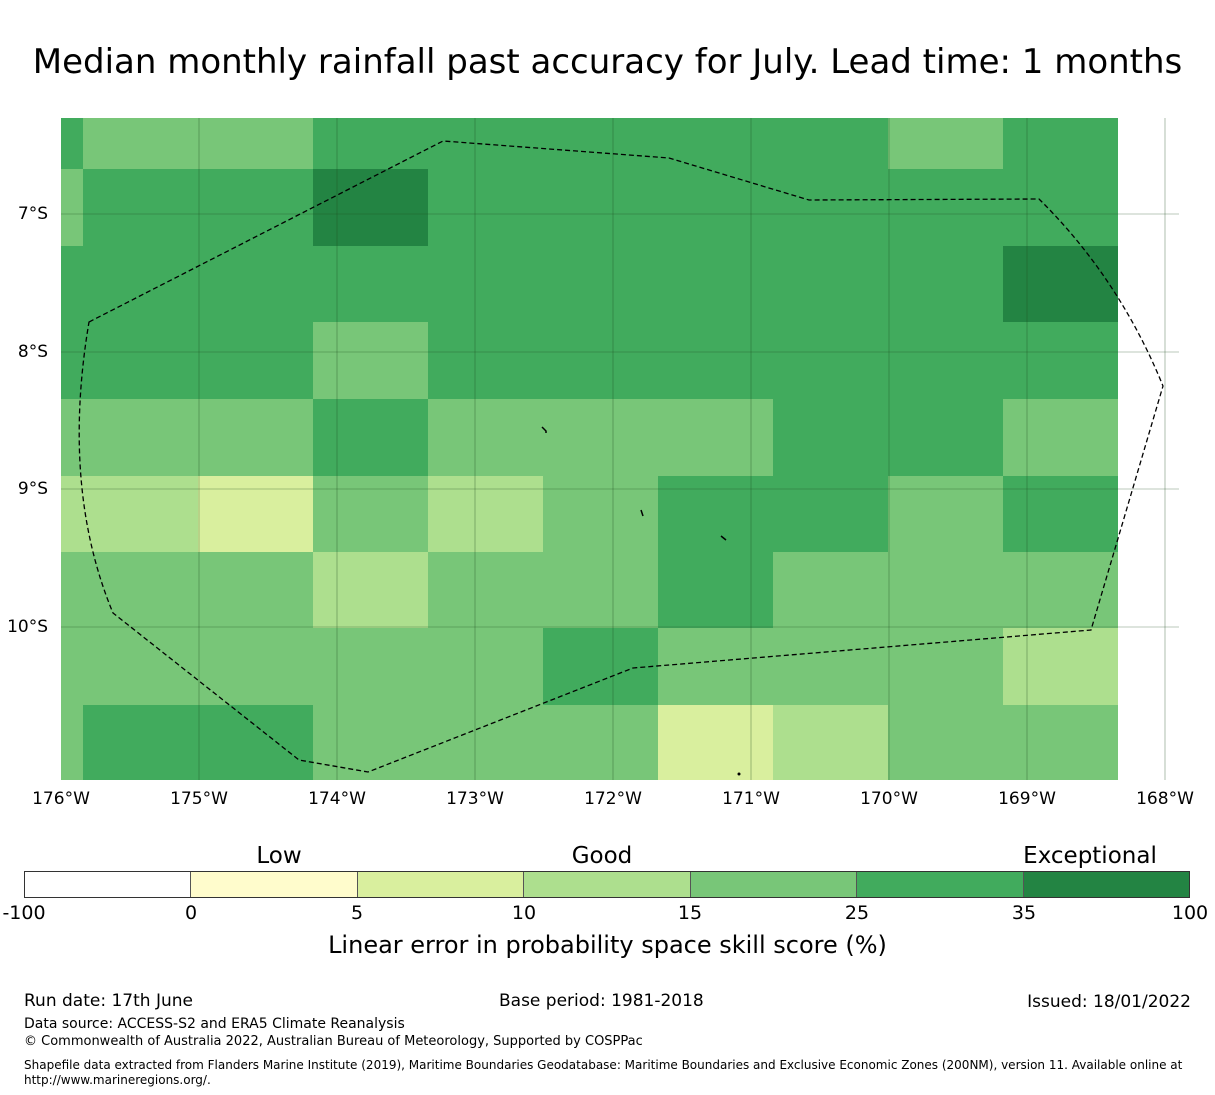  Describe the element at coordinates (191, 913) in the screenshot. I see `colorbar-tick: 0` at that location.